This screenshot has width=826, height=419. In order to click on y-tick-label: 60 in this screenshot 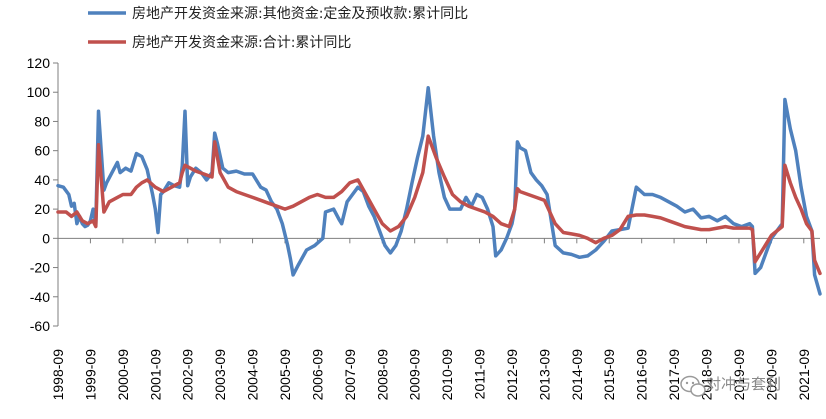, I will do `click(42, 151)`.